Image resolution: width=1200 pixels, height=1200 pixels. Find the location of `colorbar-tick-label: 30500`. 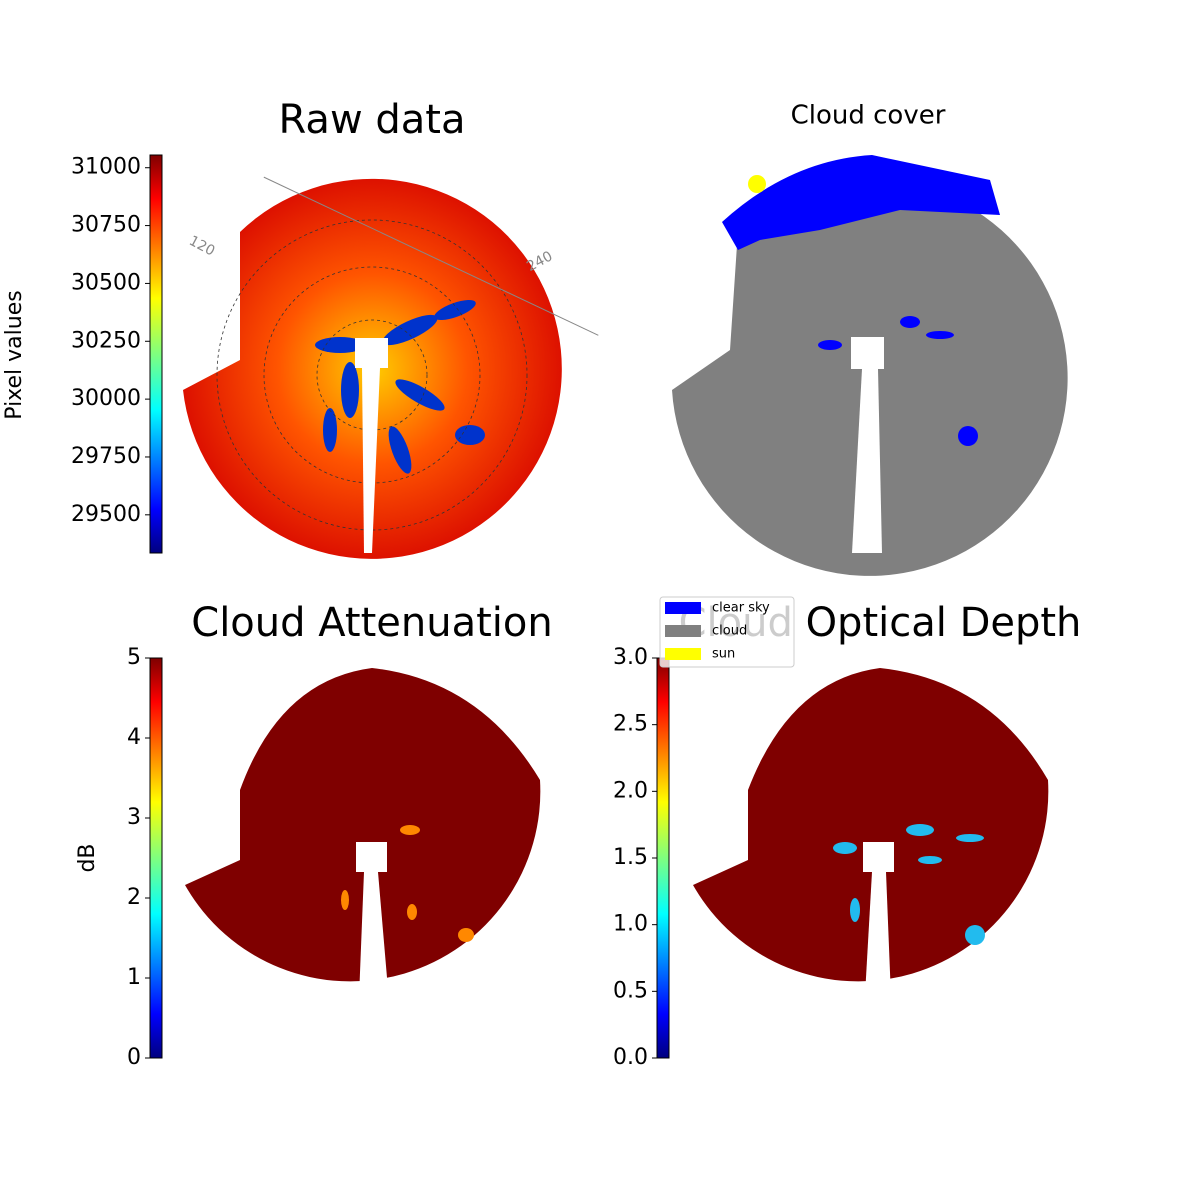

colorbar-tick-label: 30500 is located at coordinates (106, 282).